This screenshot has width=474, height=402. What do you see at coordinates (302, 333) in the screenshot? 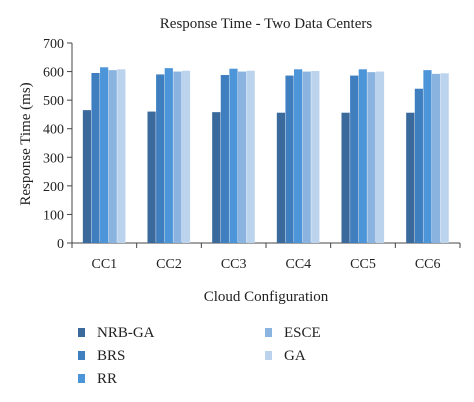
I see `legend-label-esce: ESCE` at bounding box center [302, 333].